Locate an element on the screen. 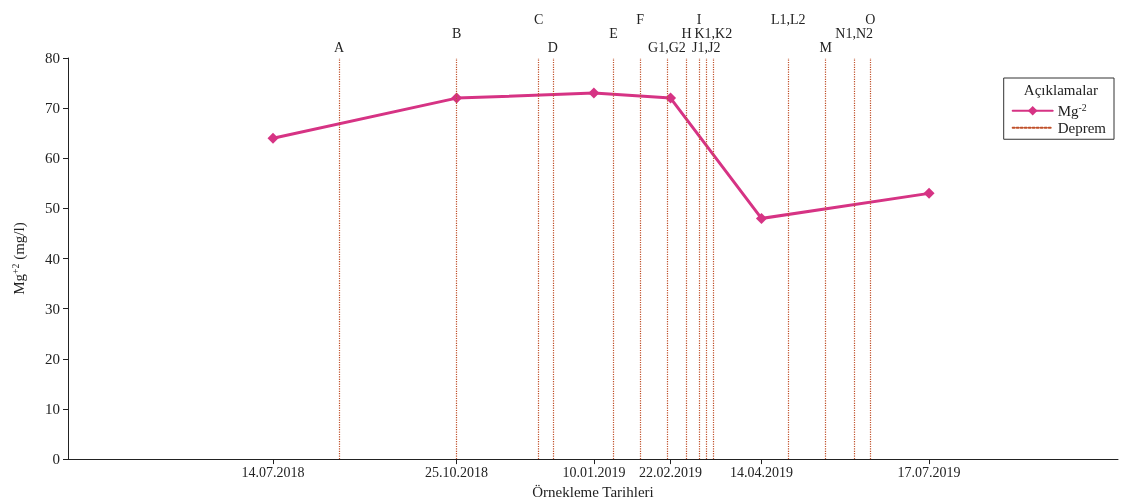 Image resolution: width=1126 pixels, height=504 pixels. y-tick-label: 20 is located at coordinates (52, 358).